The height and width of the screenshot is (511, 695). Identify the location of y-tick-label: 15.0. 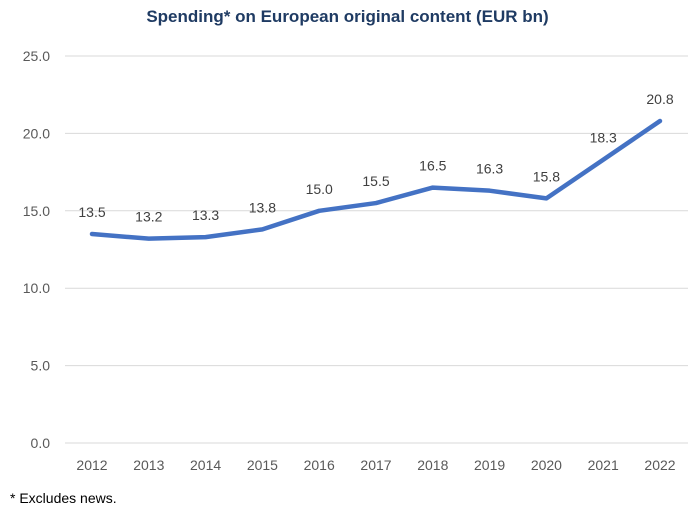
(36, 211).